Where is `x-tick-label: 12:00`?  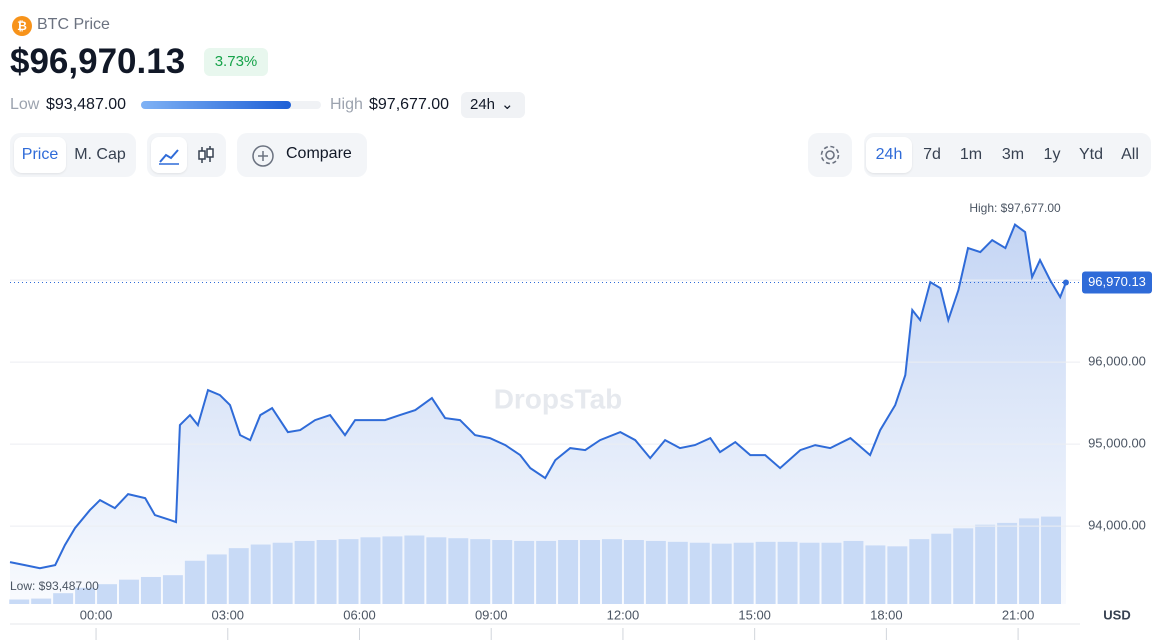 x-tick-label: 12:00 is located at coordinates (623, 614).